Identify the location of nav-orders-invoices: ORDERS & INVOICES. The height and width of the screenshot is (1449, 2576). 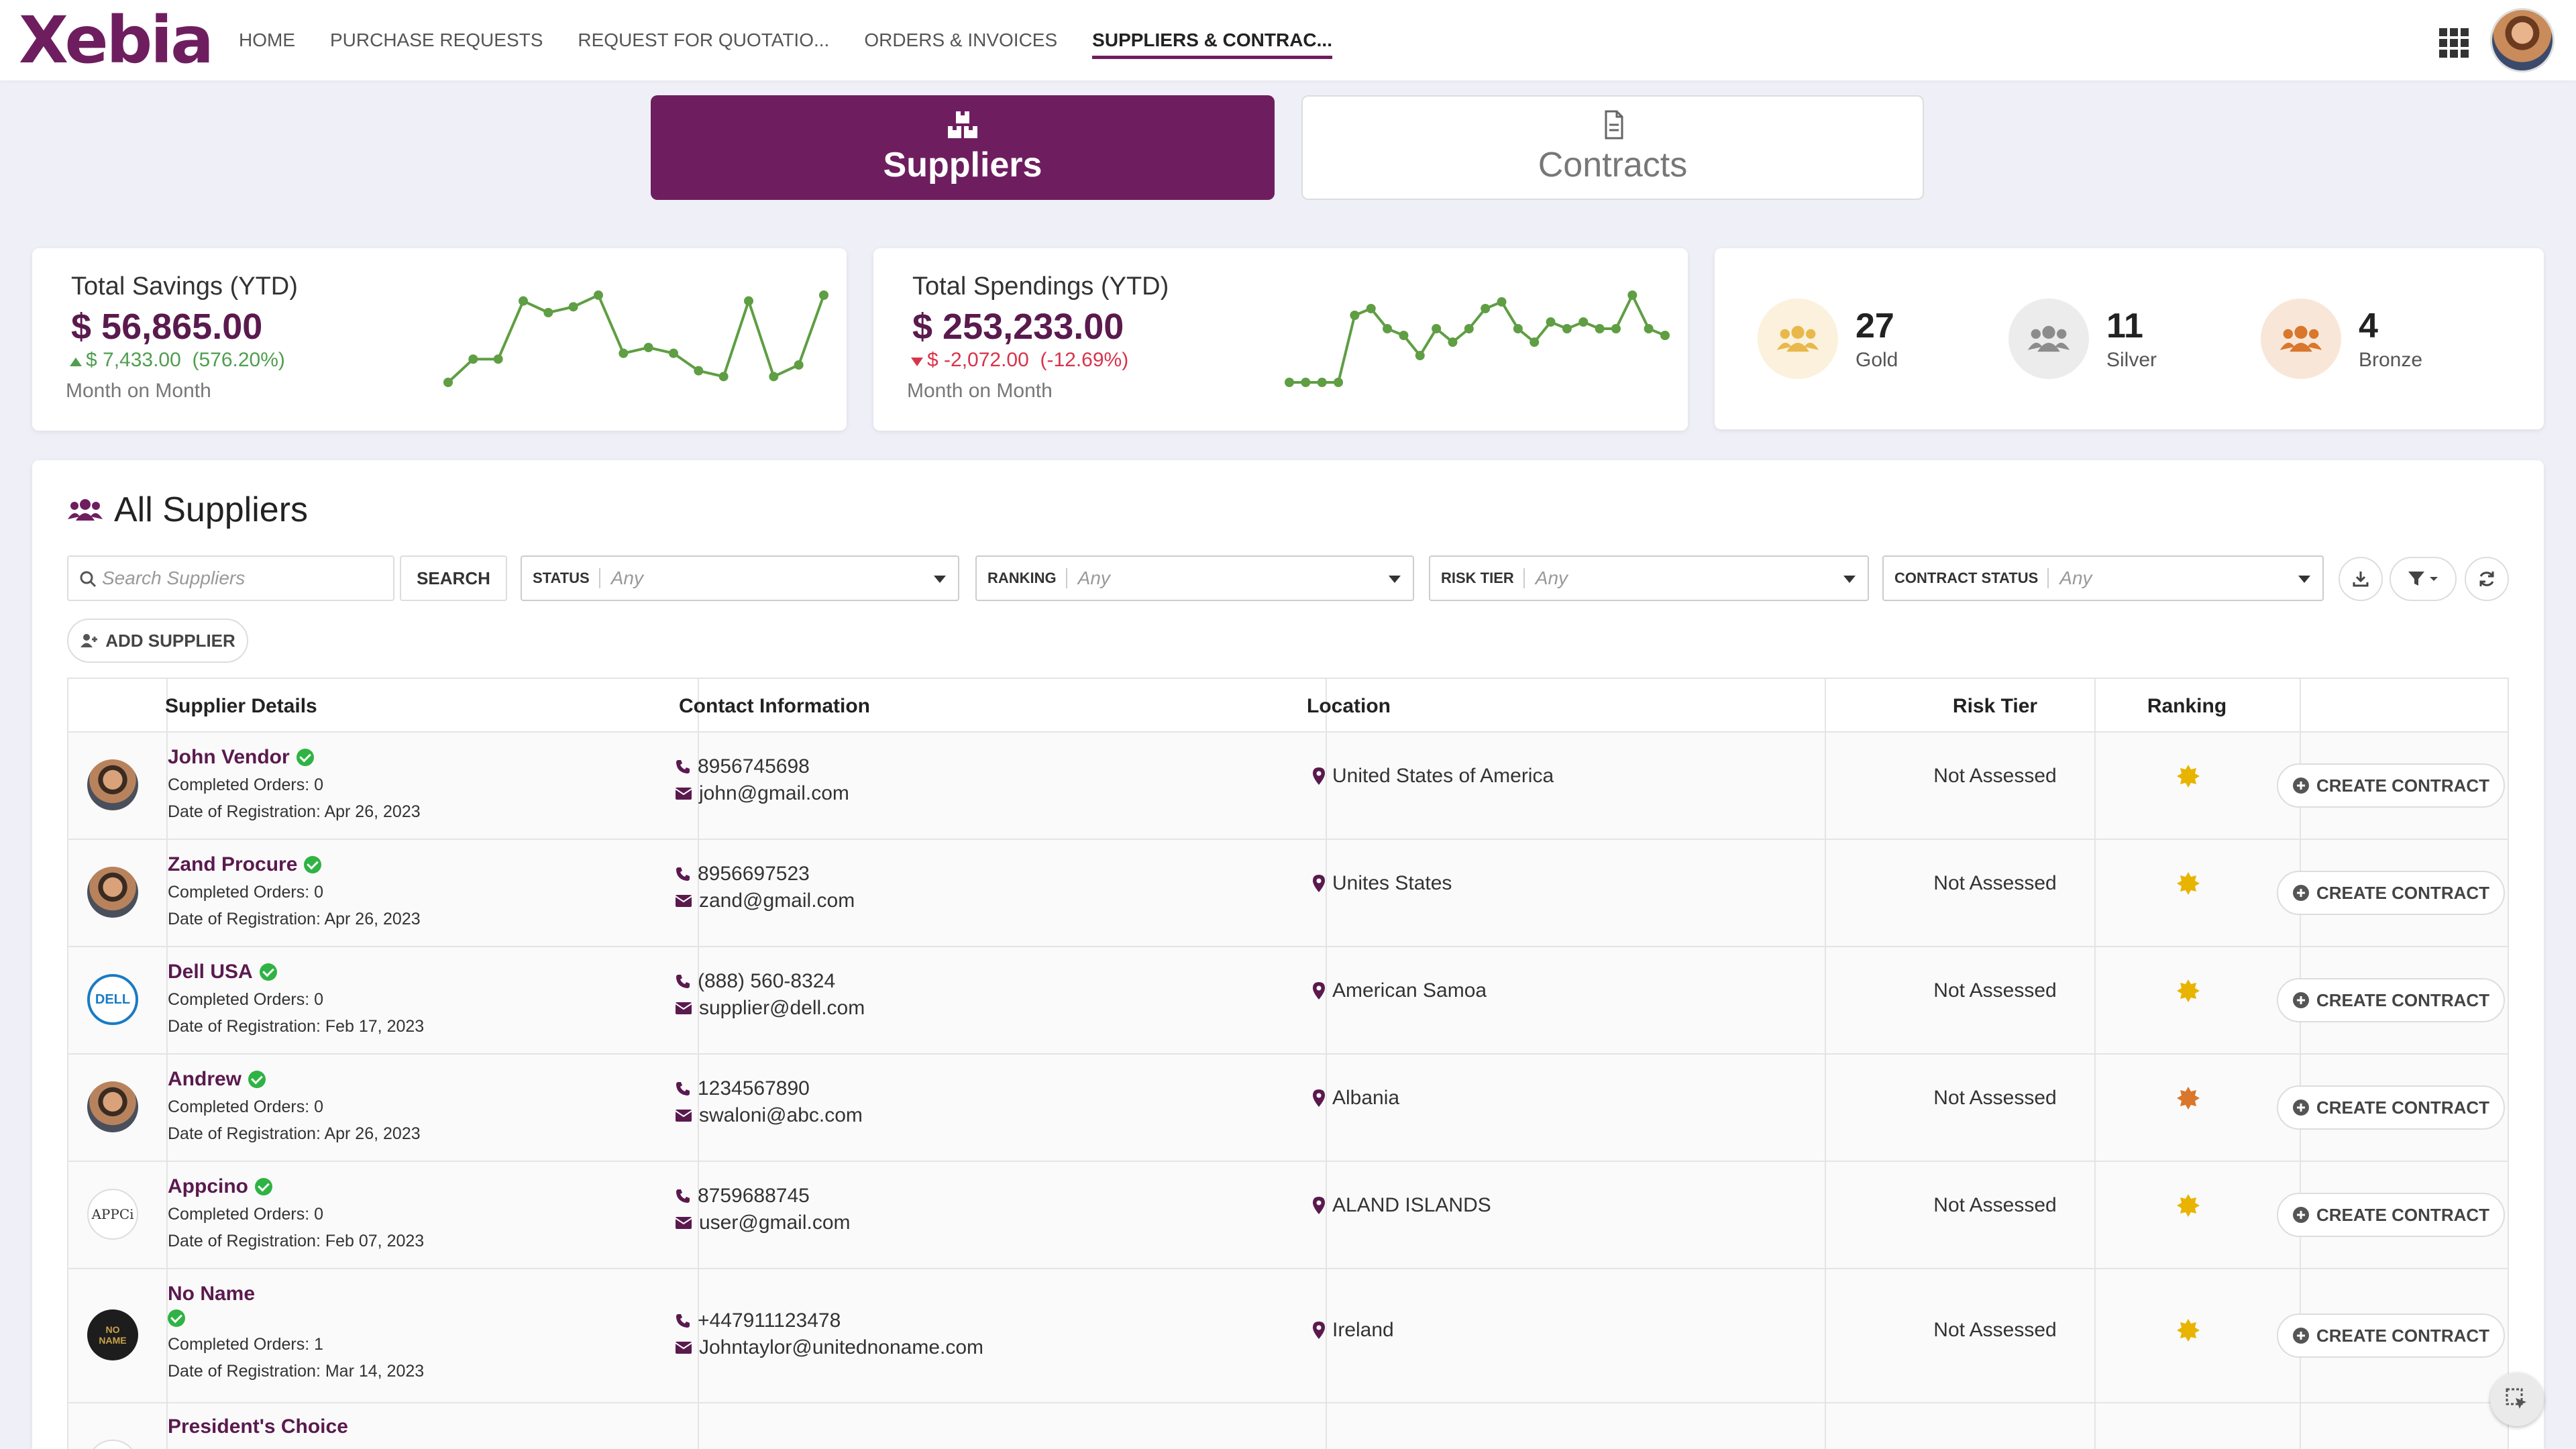
(961, 40).